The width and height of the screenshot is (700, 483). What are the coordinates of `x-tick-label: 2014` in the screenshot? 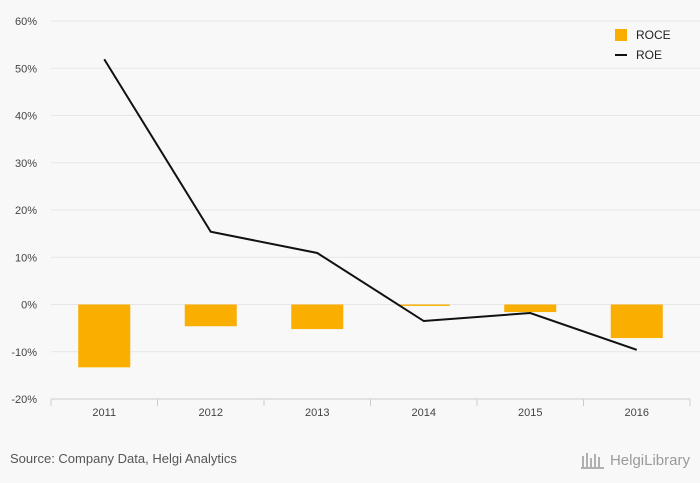 It's located at (424, 413).